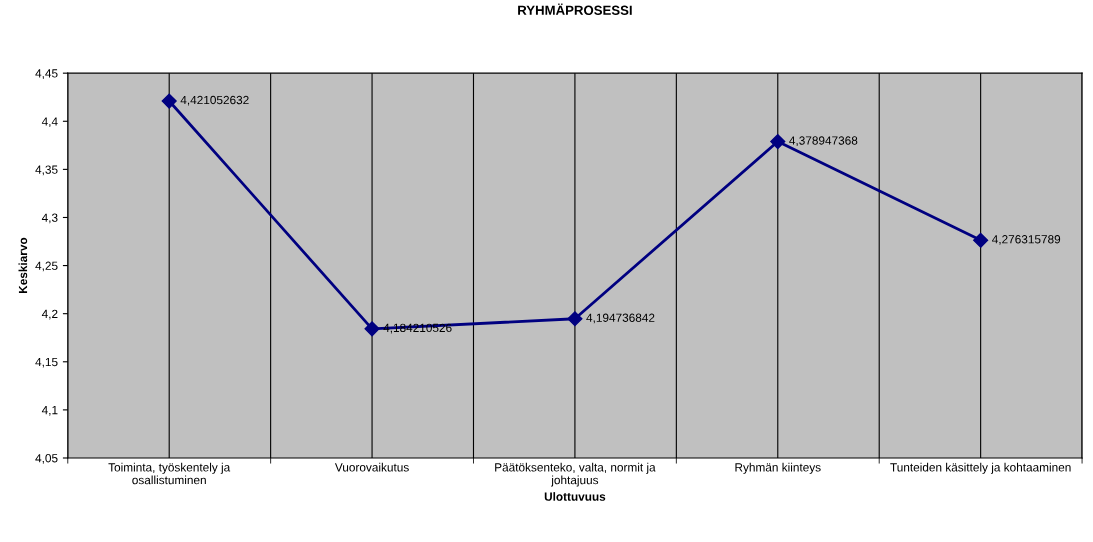 The image size is (1093, 542). I want to click on x-tick-label: Toiminta, työskentely ja osallistuminen, so click(169, 473).